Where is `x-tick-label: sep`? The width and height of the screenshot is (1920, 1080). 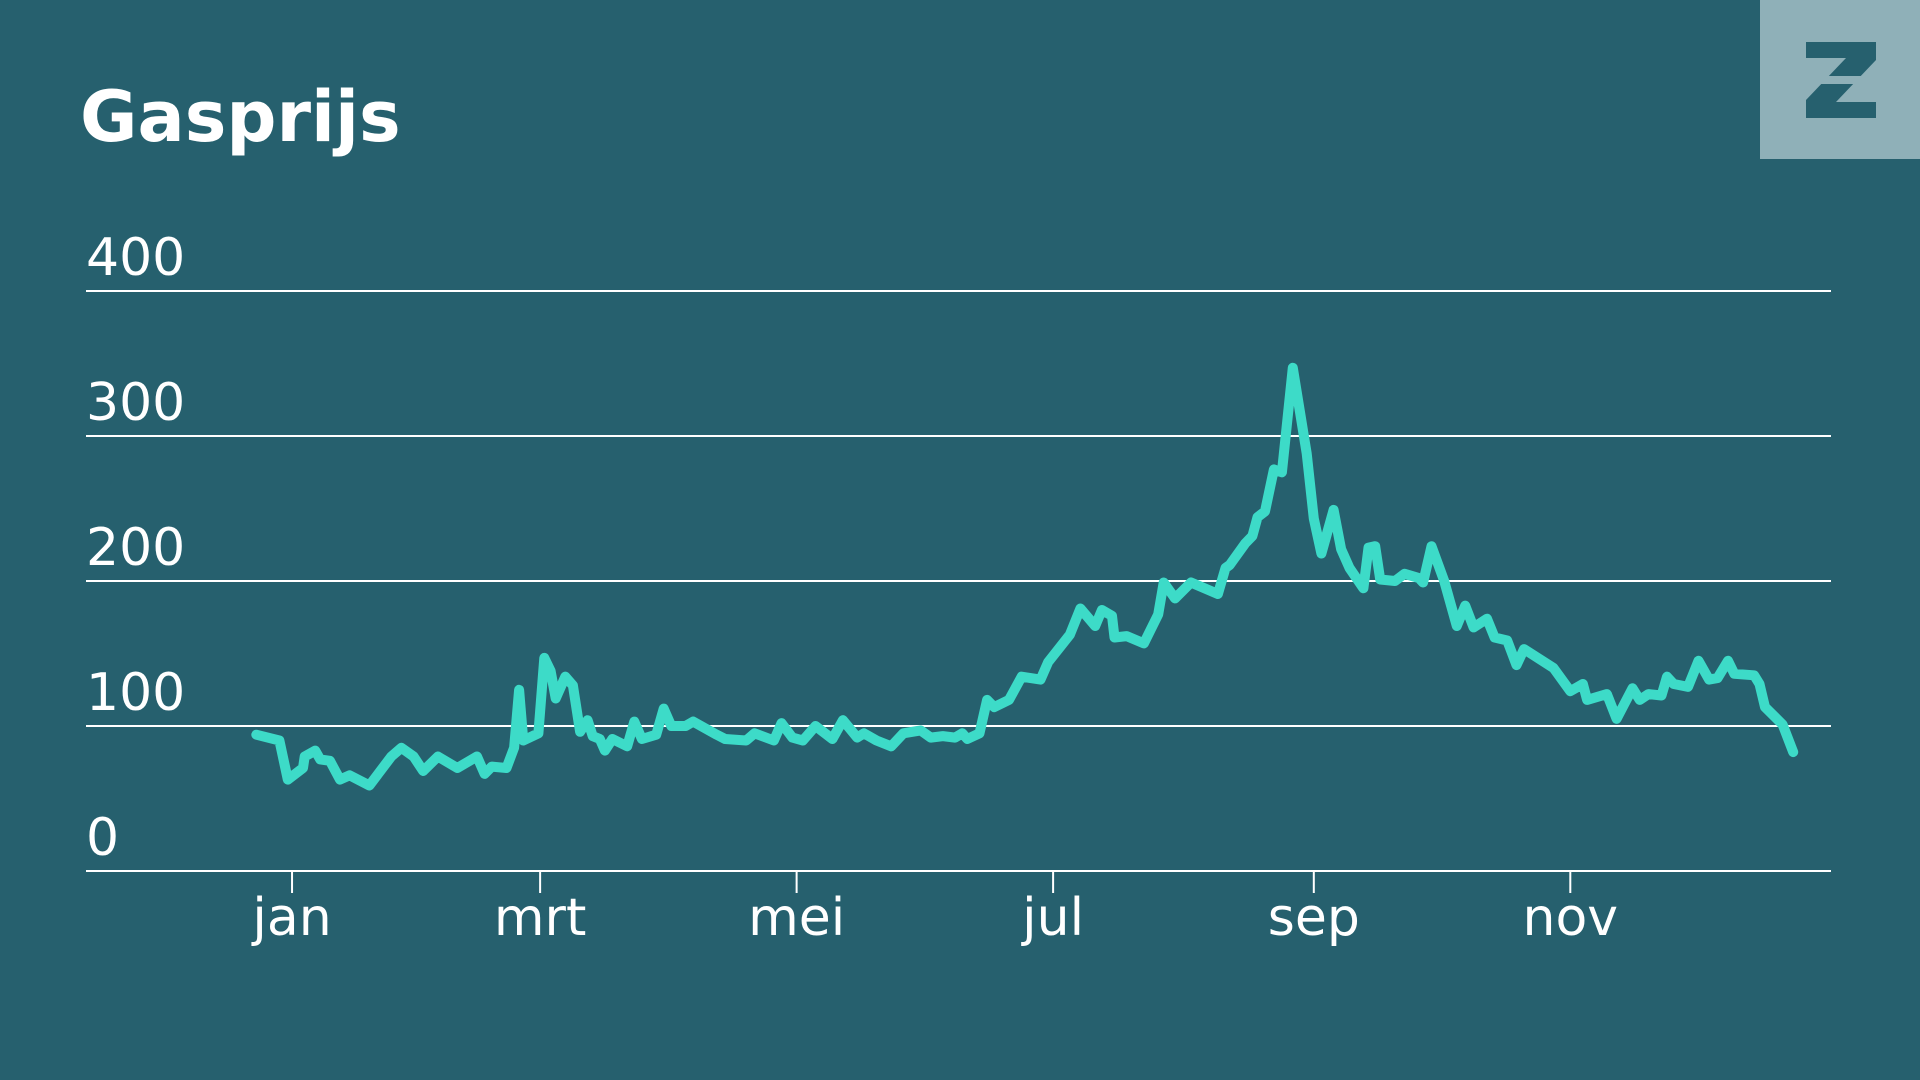
x-tick-label: sep is located at coordinates (1314, 918).